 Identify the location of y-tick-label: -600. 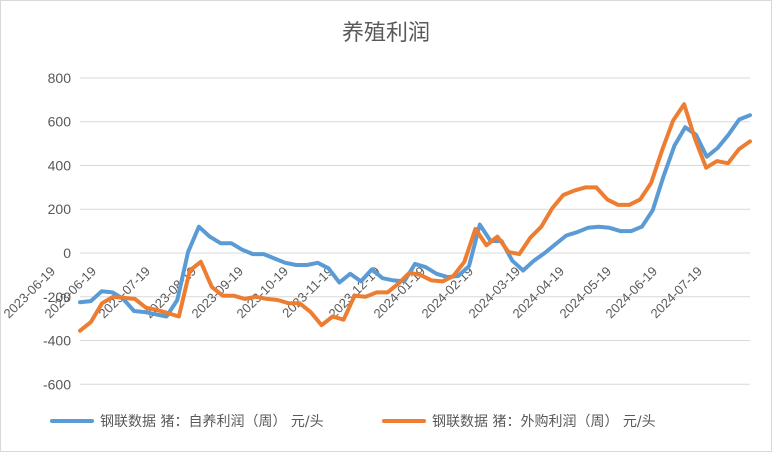
(57, 384).